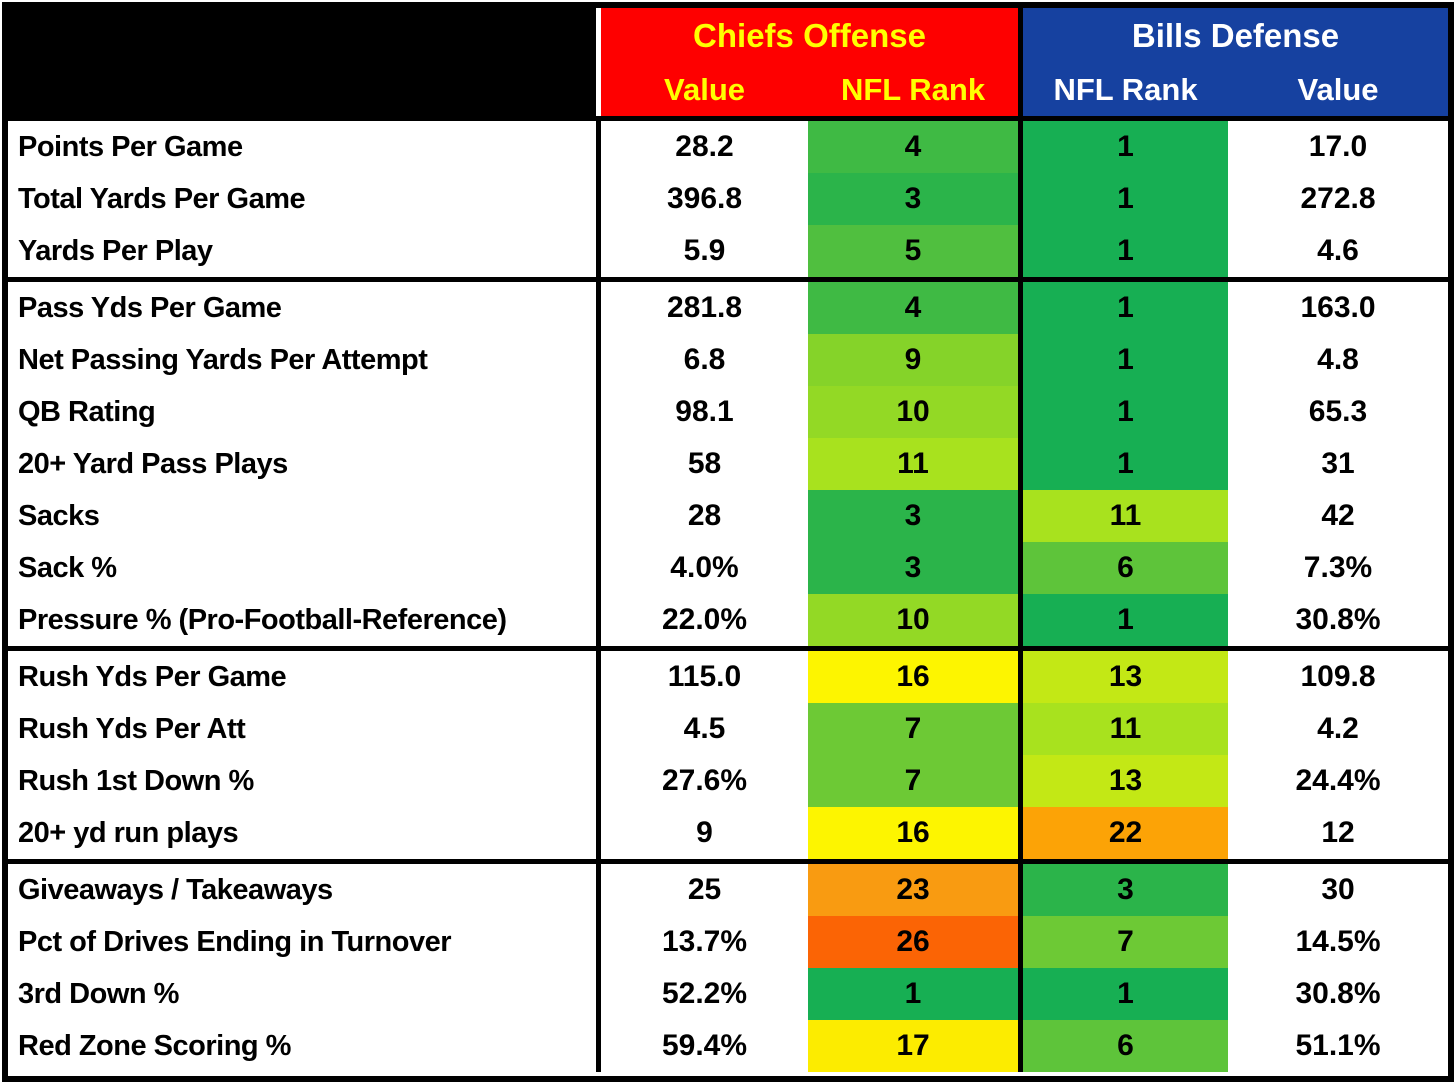 The image size is (1456, 1084). What do you see at coordinates (913, 1046) in the screenshot?
I see `chiefs-rank-cell: 17` at bounding box center [913, 1046].